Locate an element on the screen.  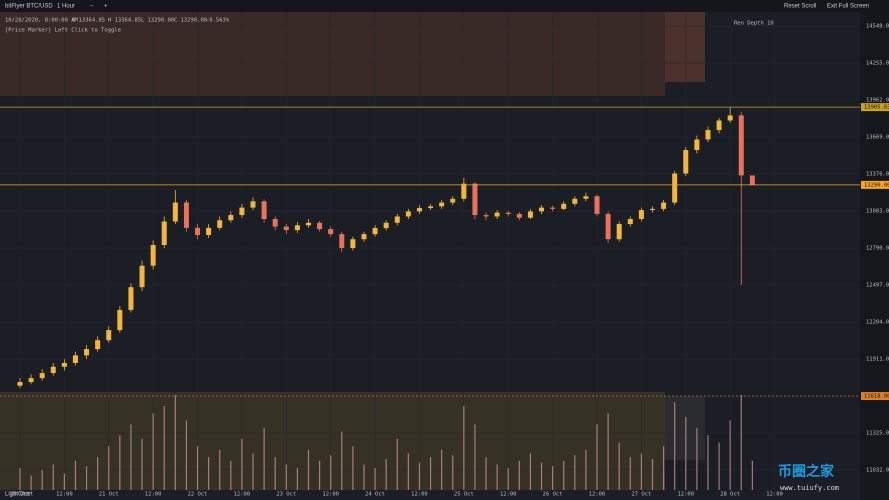
x-tick-label: 23 Oct is located at coordinates (286, 495).